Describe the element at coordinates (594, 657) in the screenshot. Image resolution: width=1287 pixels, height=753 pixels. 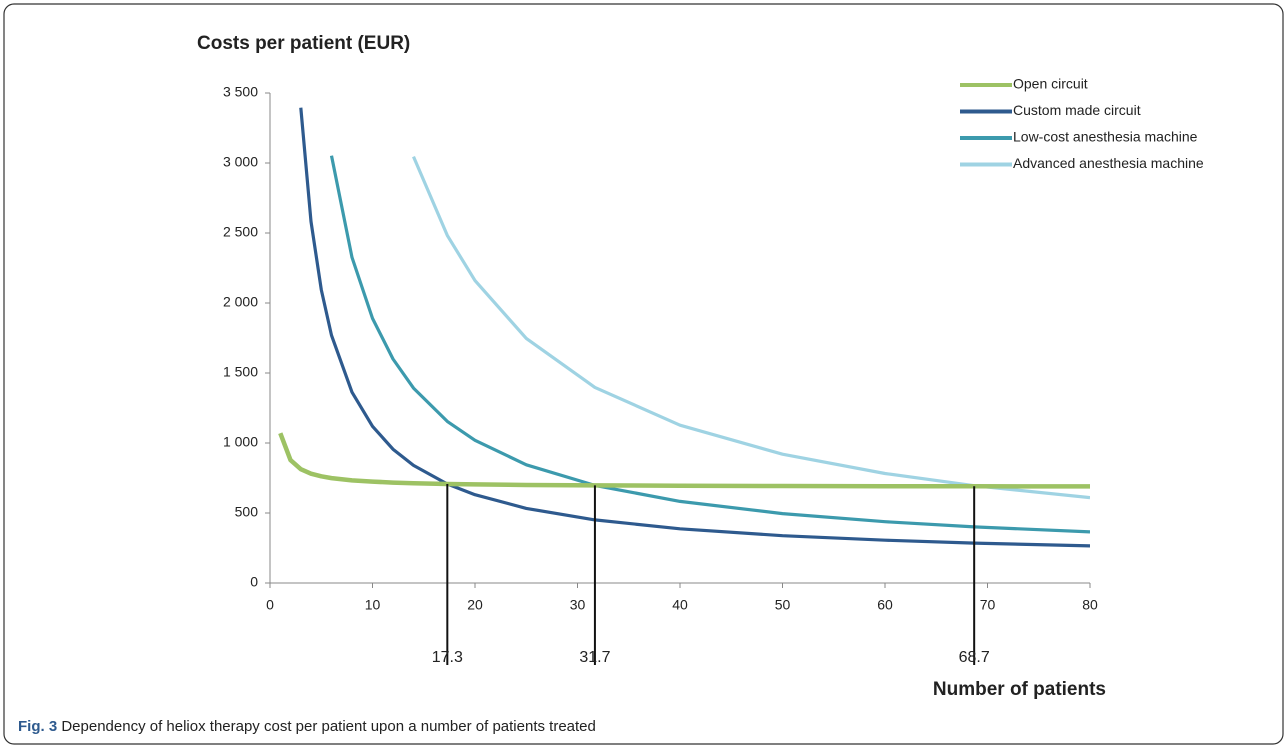
I see `drop-label: 31.7` at that location.